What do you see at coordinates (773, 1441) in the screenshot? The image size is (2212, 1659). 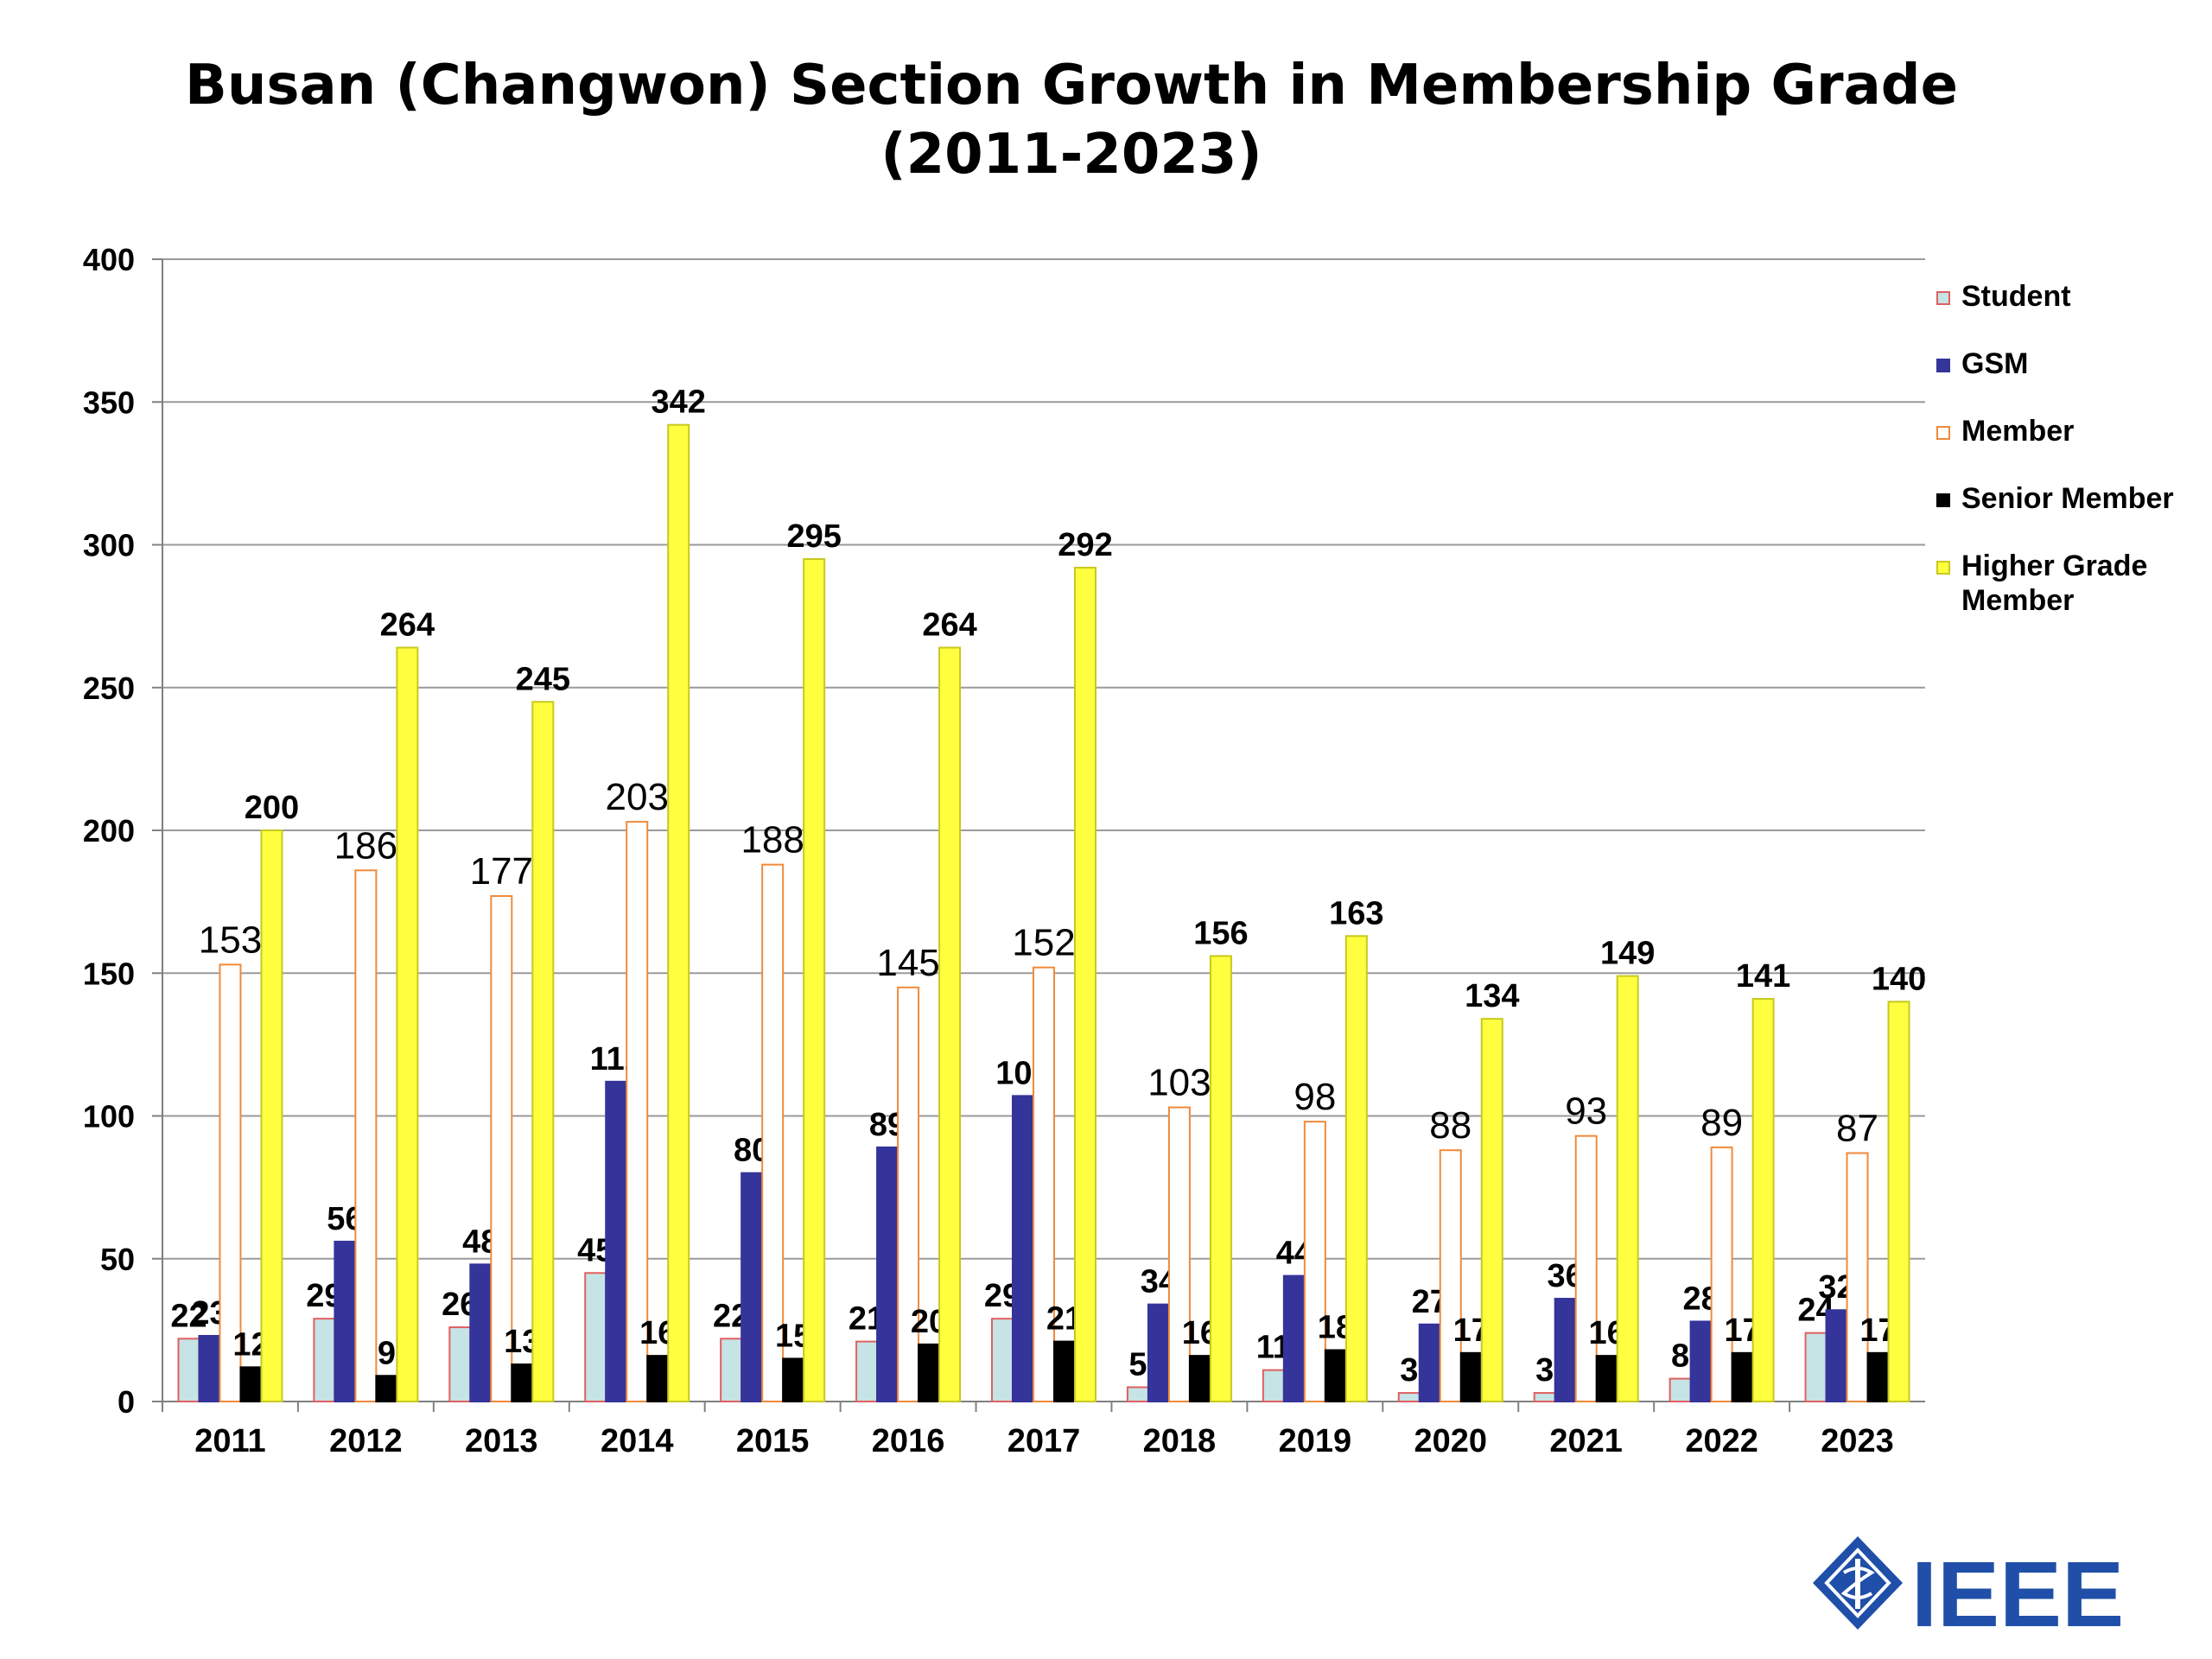 I see `x-tick-label: 2015` at bounding box center [773, 1441].